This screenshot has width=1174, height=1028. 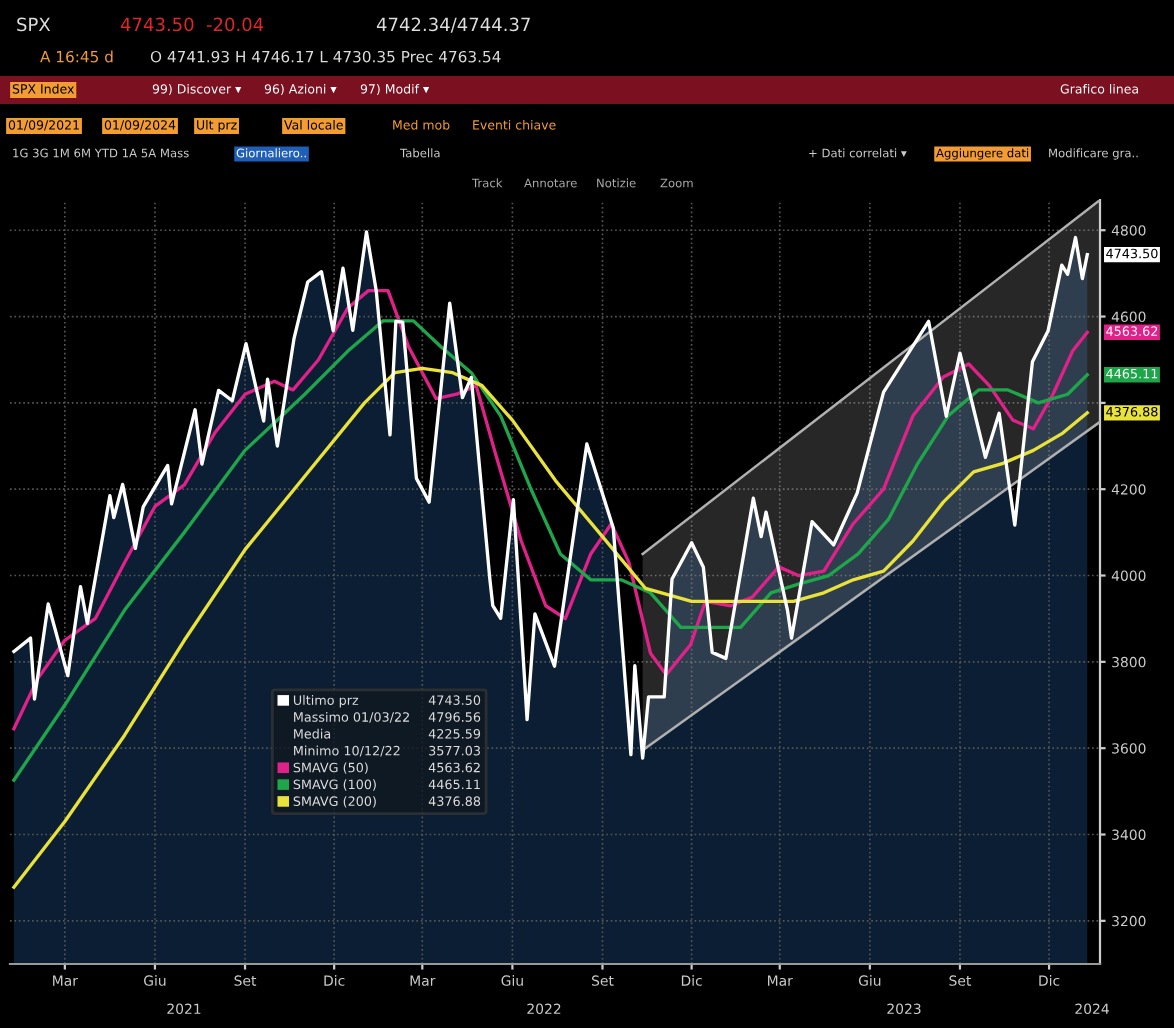 I want to click on text: 4742.34/4744.37, so click(x=453, y=25).